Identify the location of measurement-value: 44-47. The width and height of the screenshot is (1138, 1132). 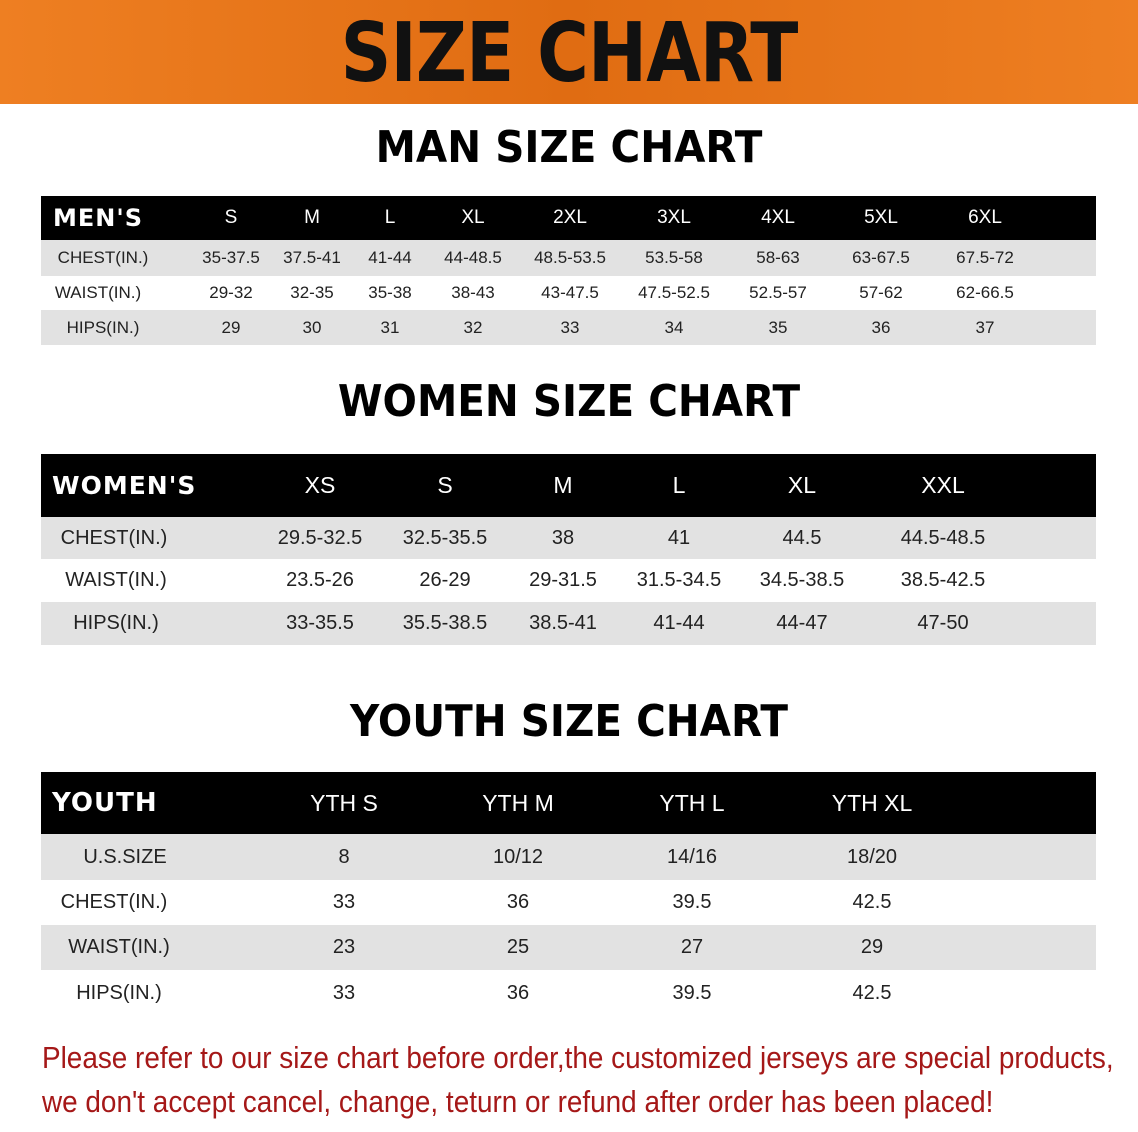
(802, 623).